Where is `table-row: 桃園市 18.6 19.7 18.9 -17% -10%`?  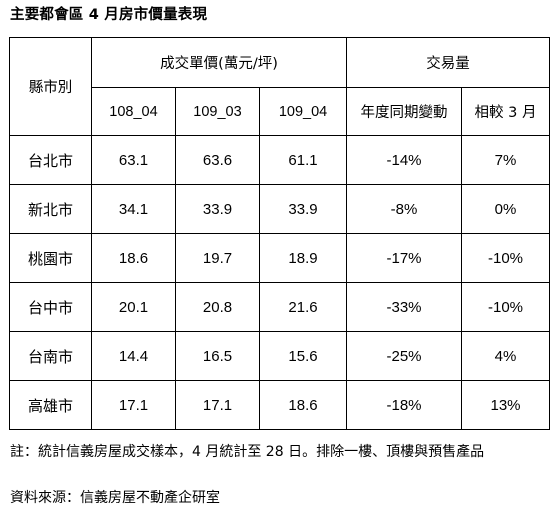
table-row: 桃園市 18.6 19.7 18.9 -17% -10% is located at coordinates (280, 258).